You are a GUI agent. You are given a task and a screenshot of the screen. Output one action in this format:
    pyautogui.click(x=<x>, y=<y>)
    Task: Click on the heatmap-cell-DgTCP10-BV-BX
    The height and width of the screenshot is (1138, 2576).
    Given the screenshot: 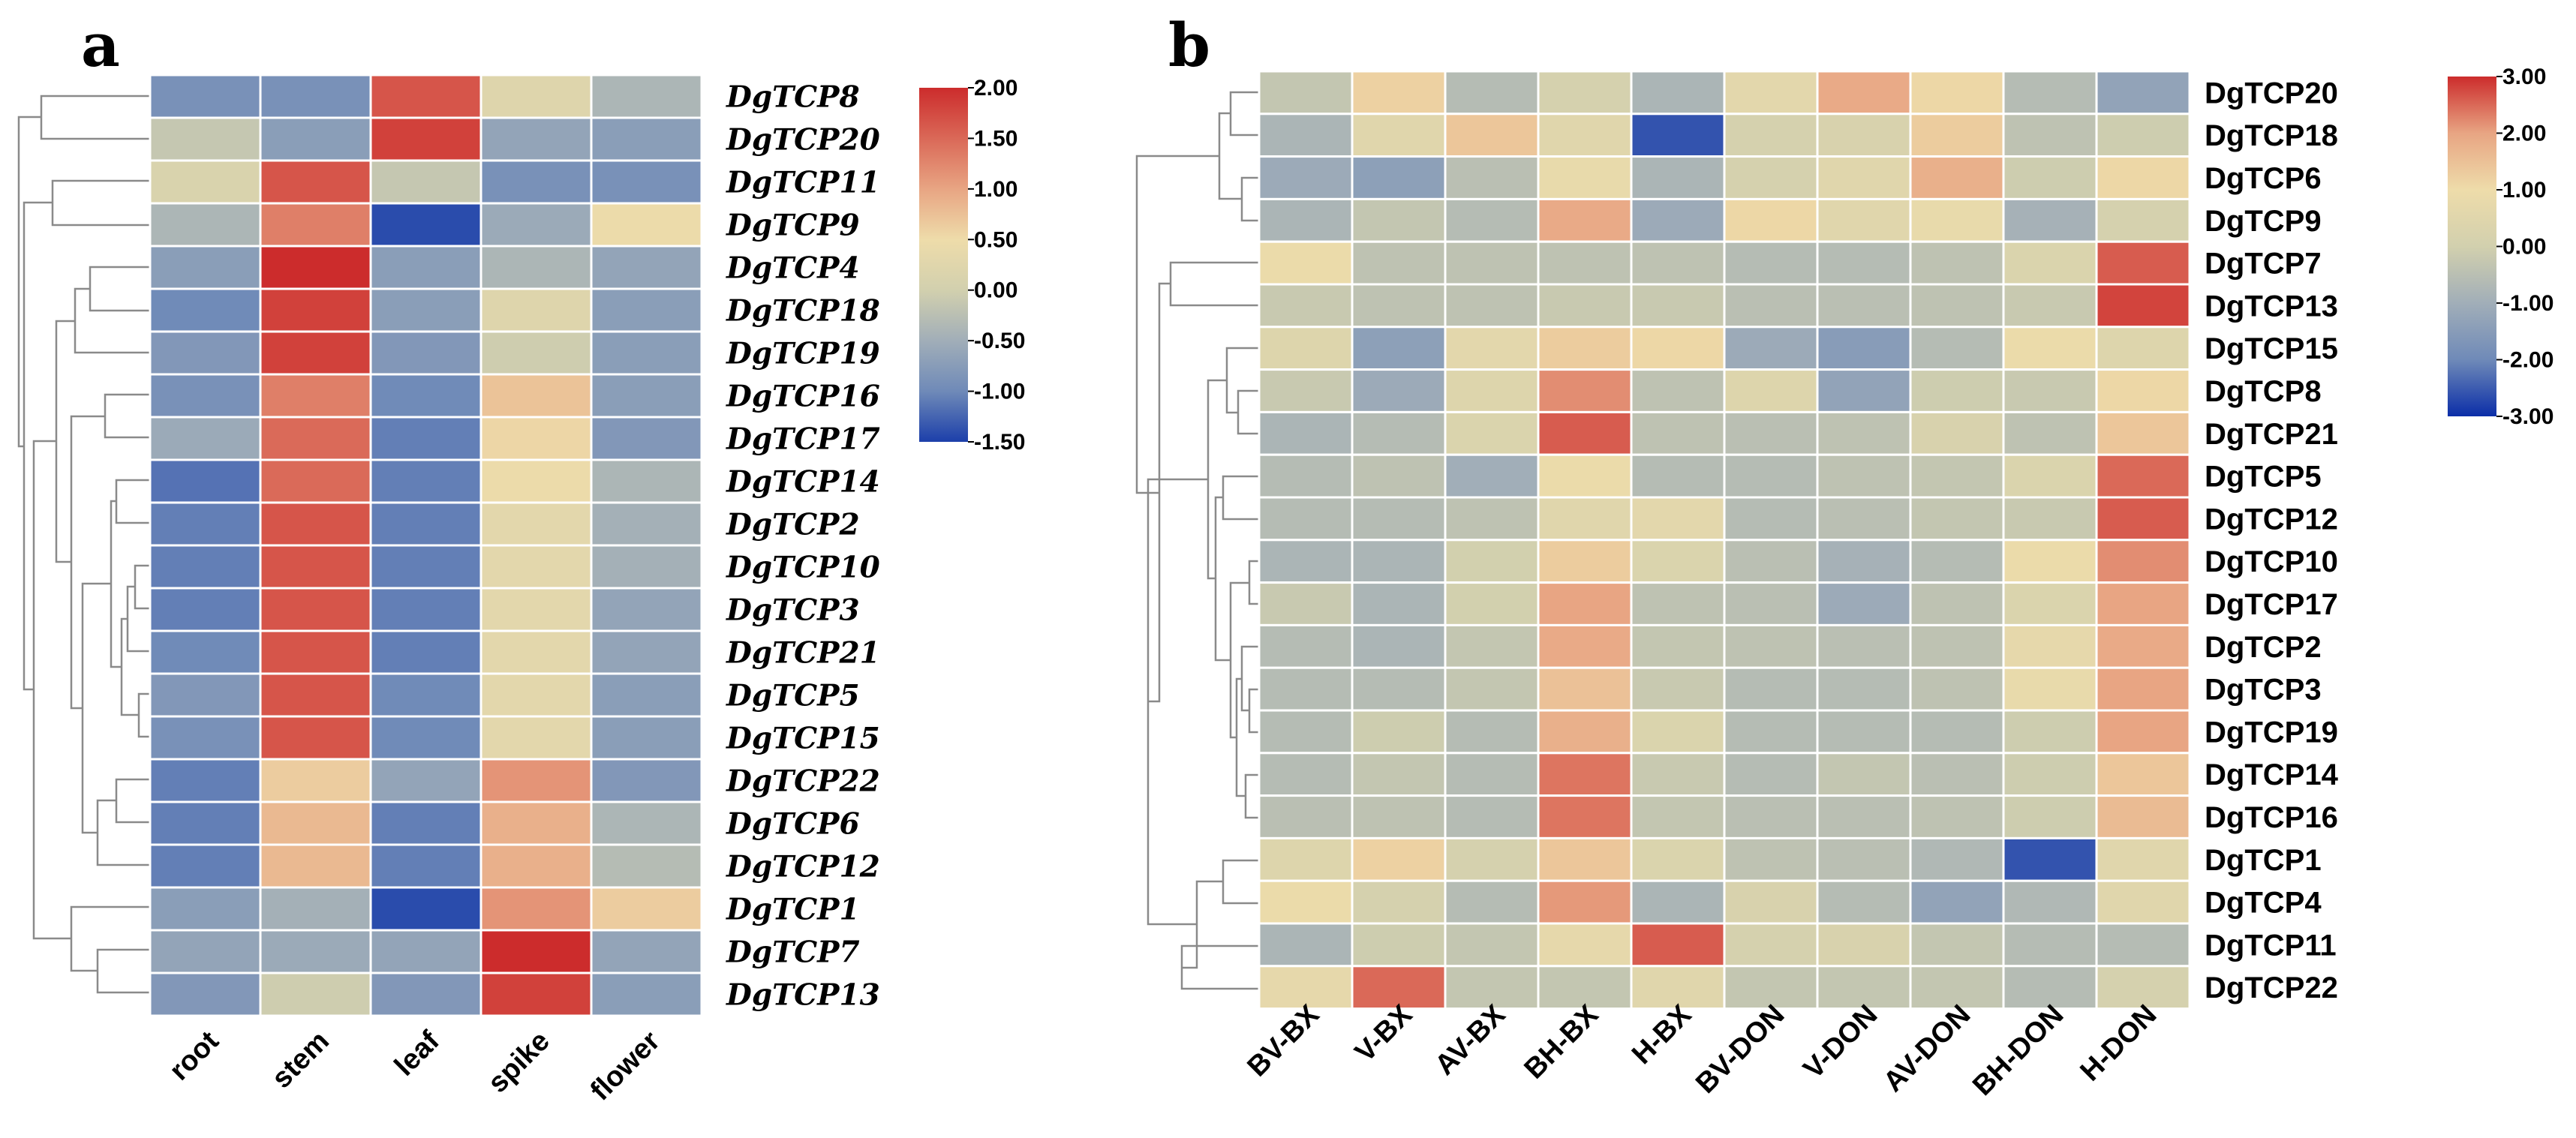 What is the action you would take?
    pyautogui.click(x=1306, y=561)
    